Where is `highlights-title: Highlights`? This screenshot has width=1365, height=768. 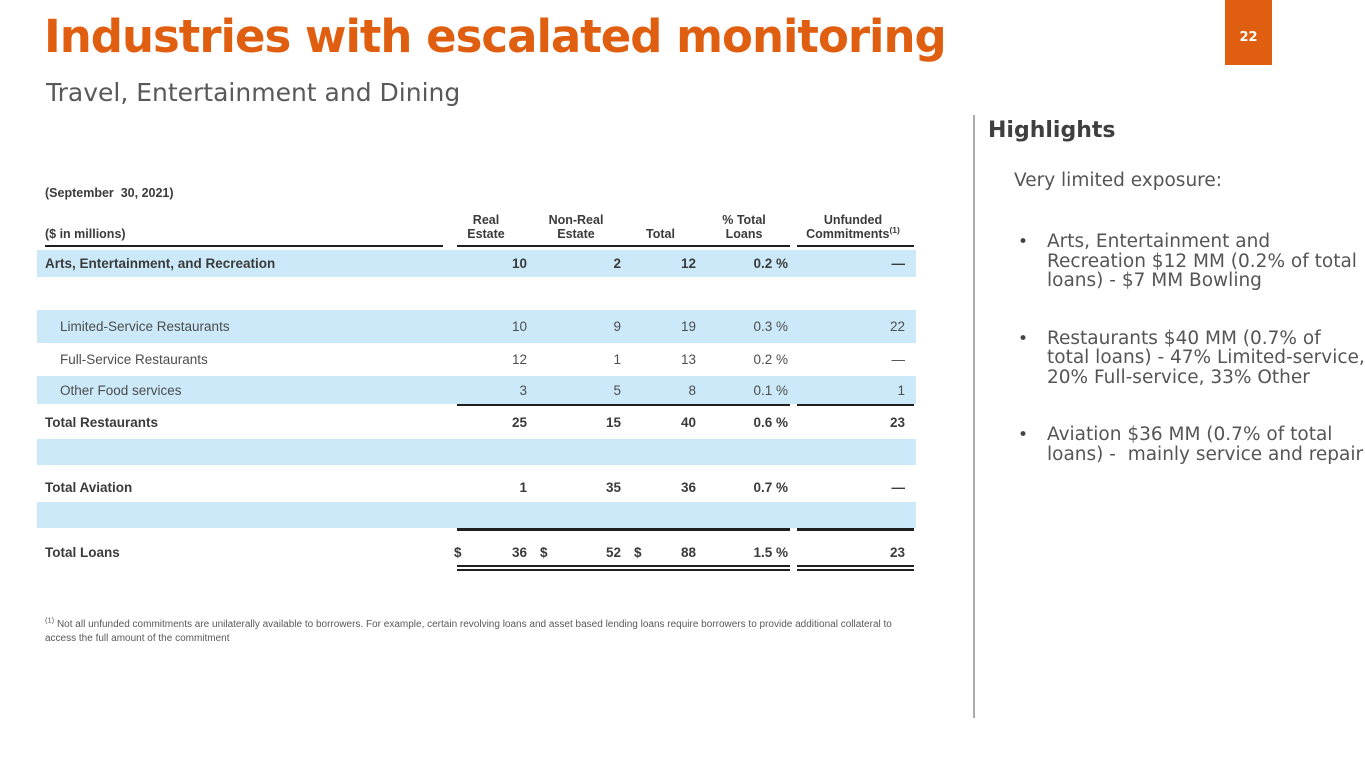 highlights-title: Highlights is located at coordinates (1052, 130).